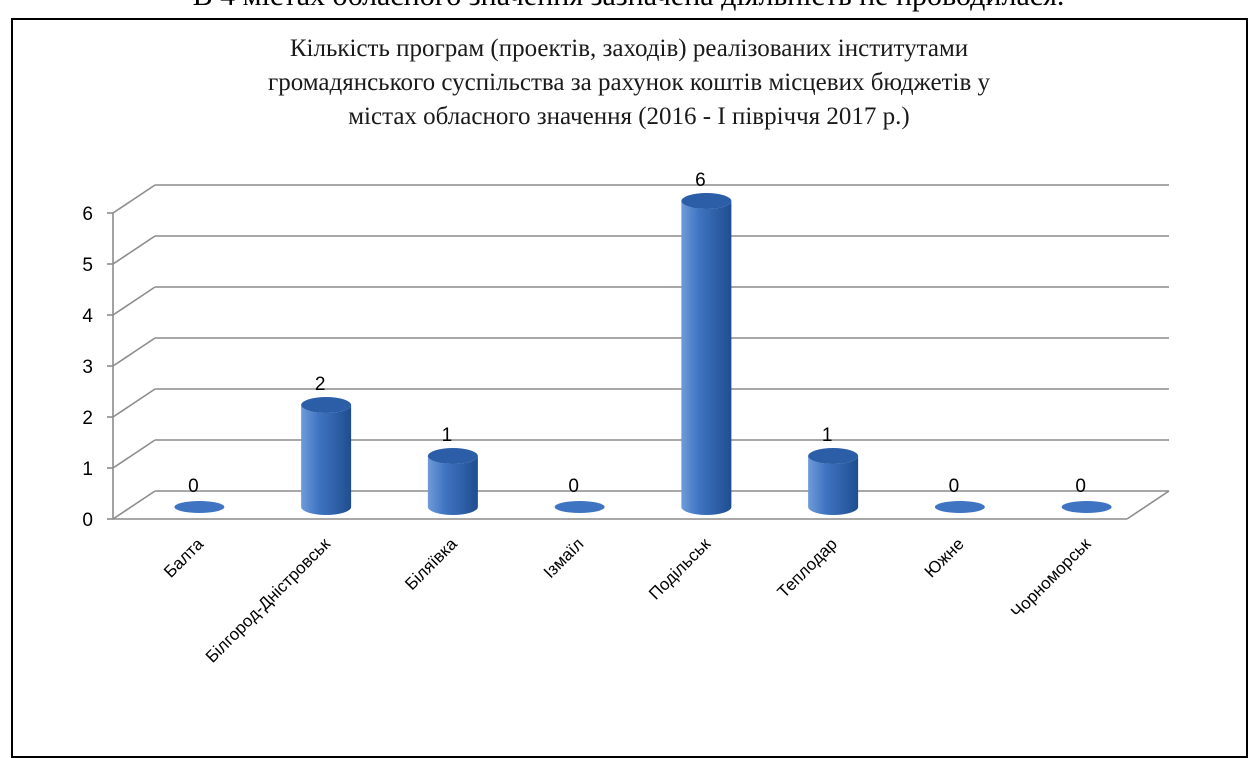  I want to click on x-category-label: Балта, so click(183, 557).